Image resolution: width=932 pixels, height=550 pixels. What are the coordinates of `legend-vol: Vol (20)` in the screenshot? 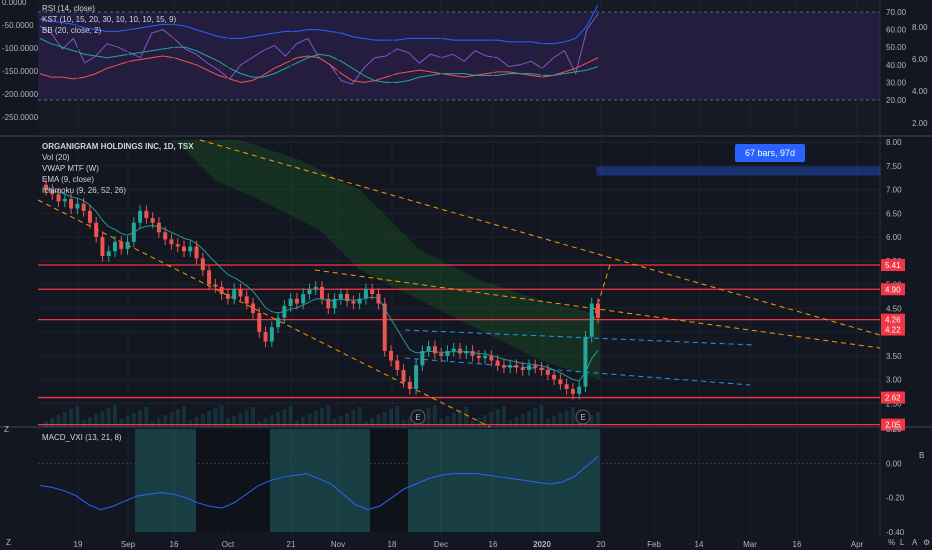 It's located at (56, 157).